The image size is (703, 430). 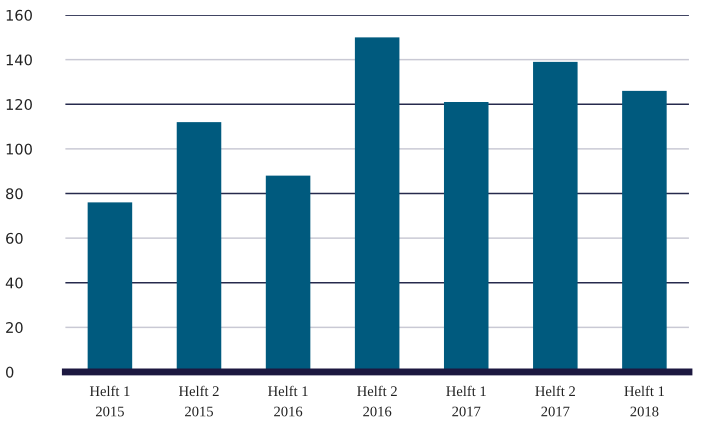 I want to click on y-tick-label: 140, so click(x=19, y=60).